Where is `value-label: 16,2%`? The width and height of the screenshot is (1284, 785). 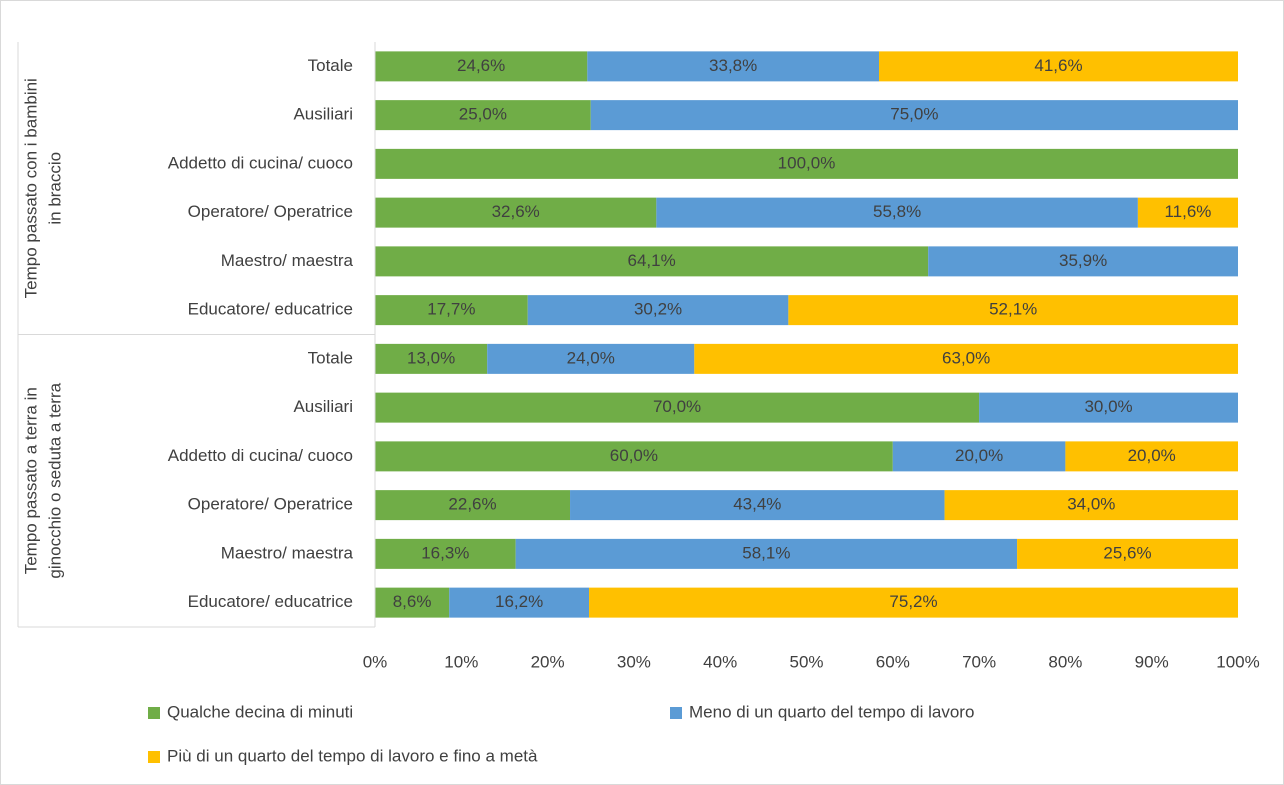
value-label: 16,2% is located at coordinates (519, 601).